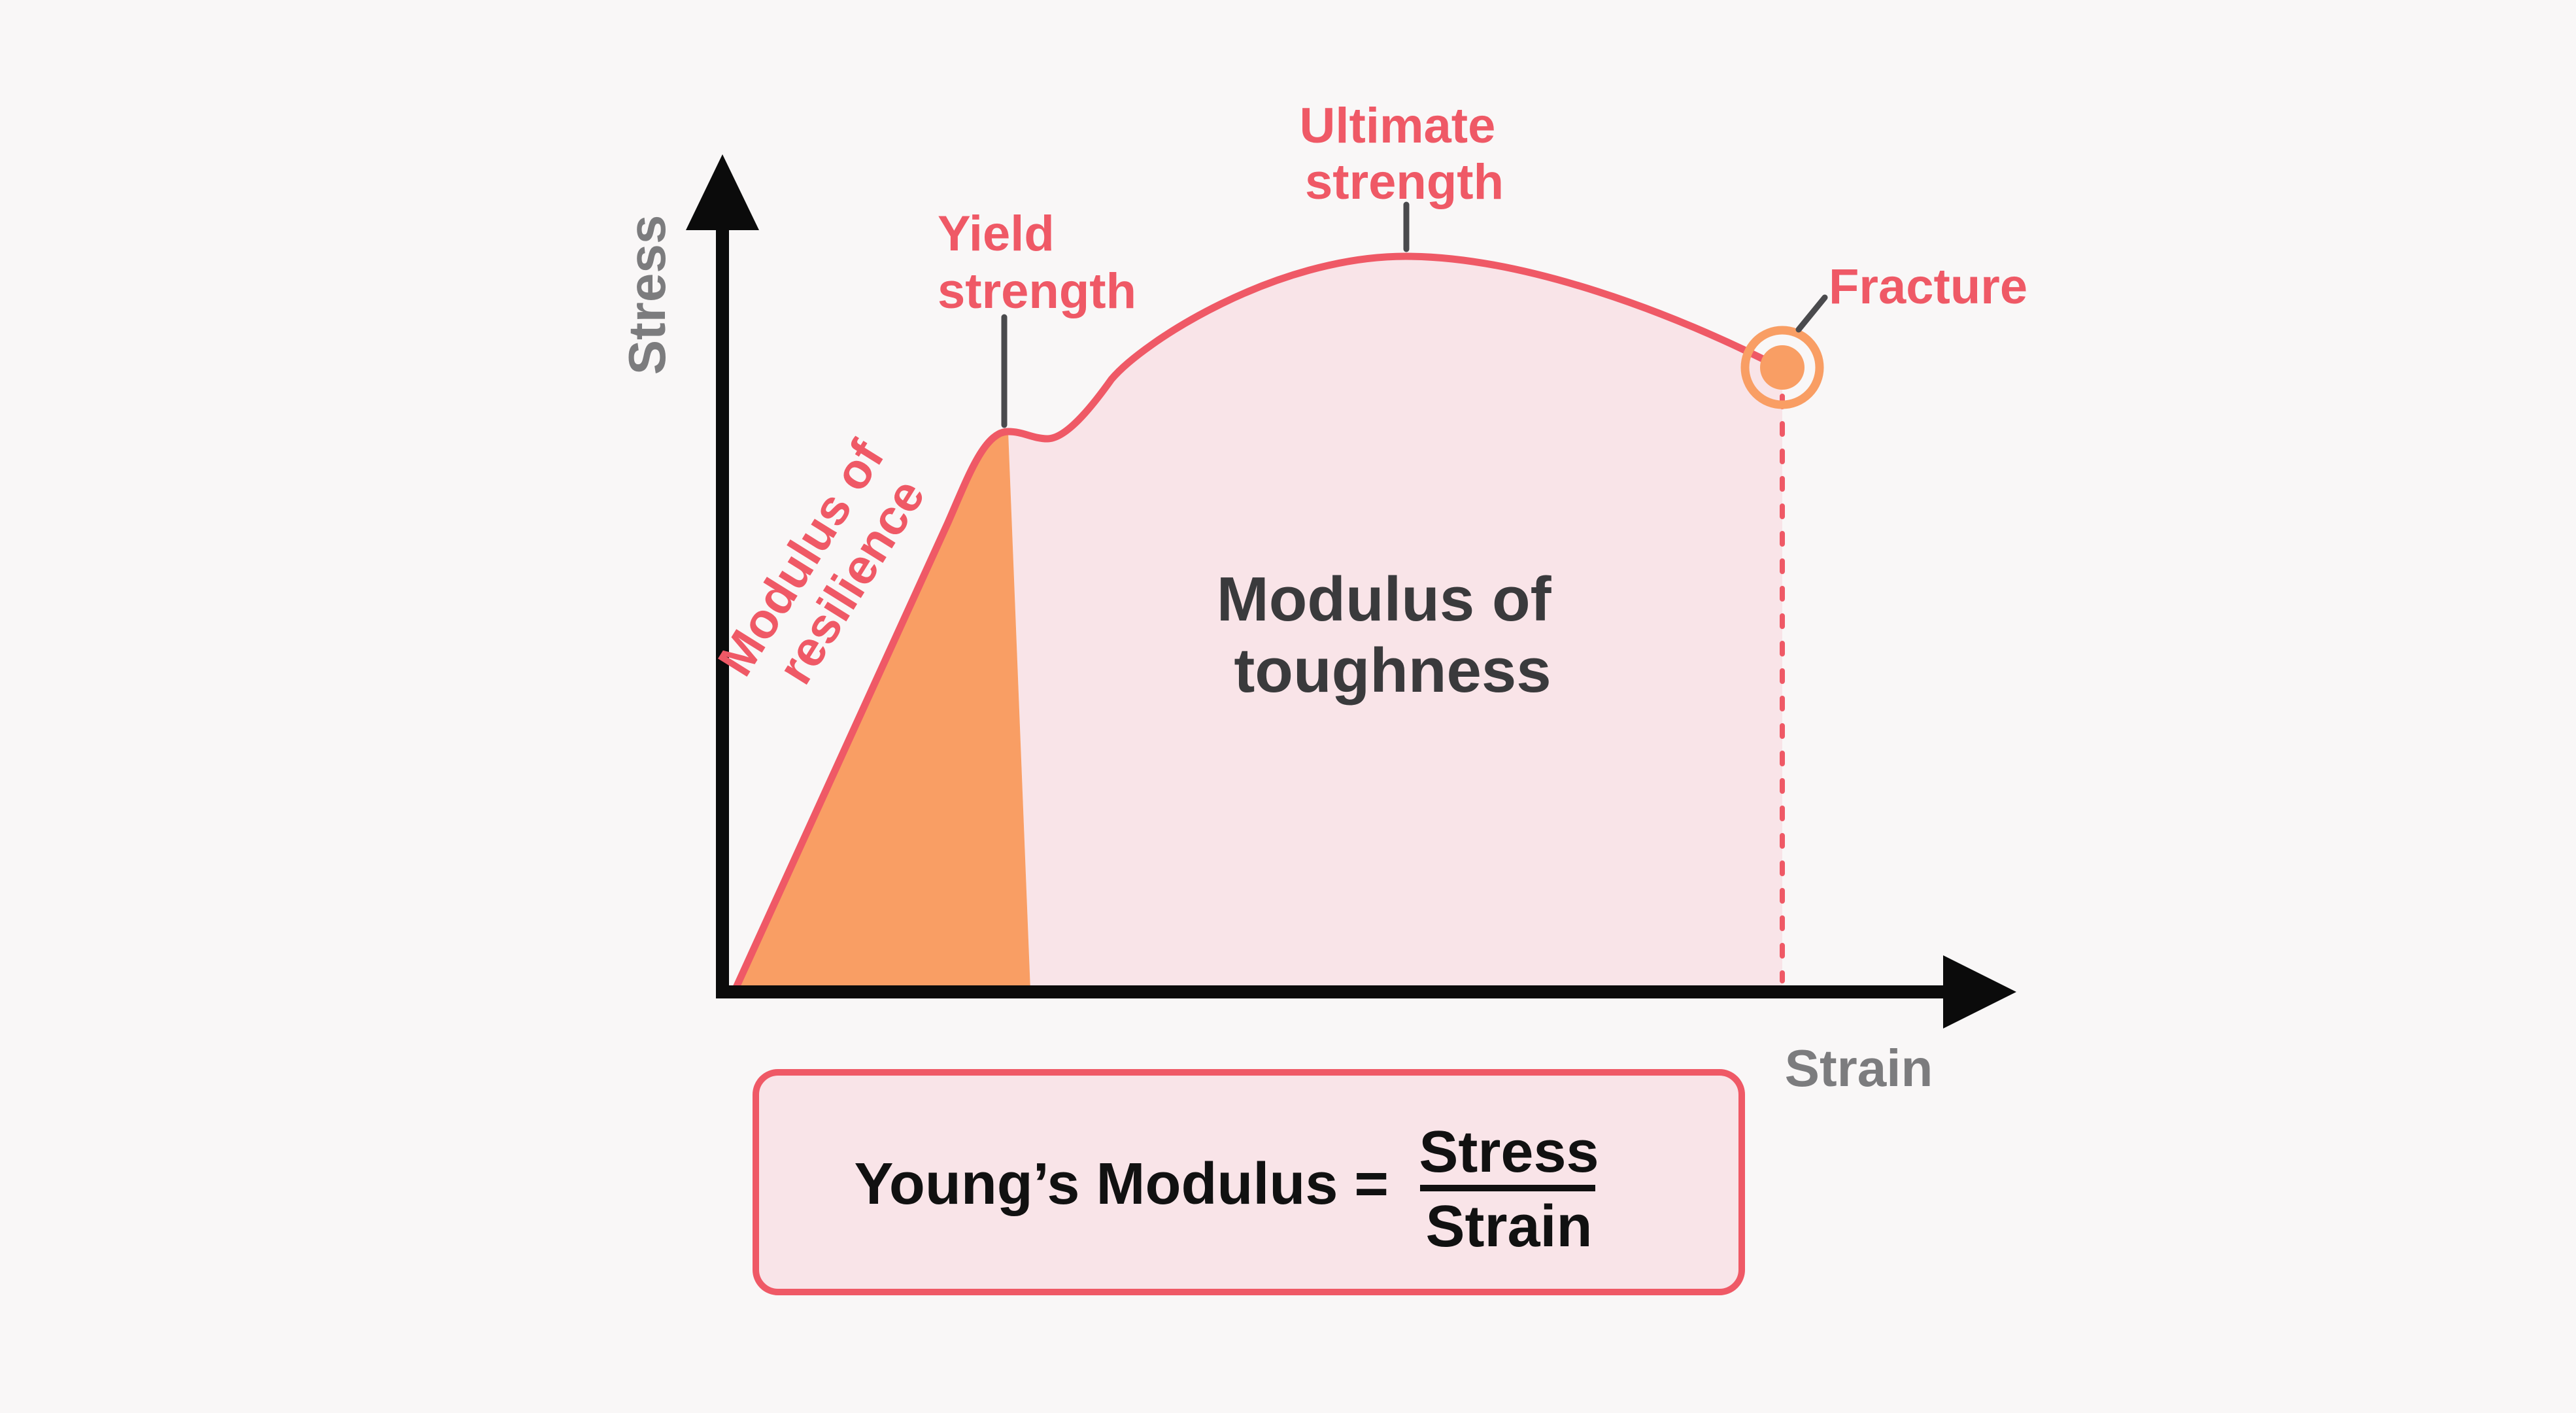 The height and width of the screenshot is (1413, 2576). What do you see at coordinates (1037, 291) in the screenshot?
I see `yield-strength-label-line2: strength` at bounding box center [1037, 291].